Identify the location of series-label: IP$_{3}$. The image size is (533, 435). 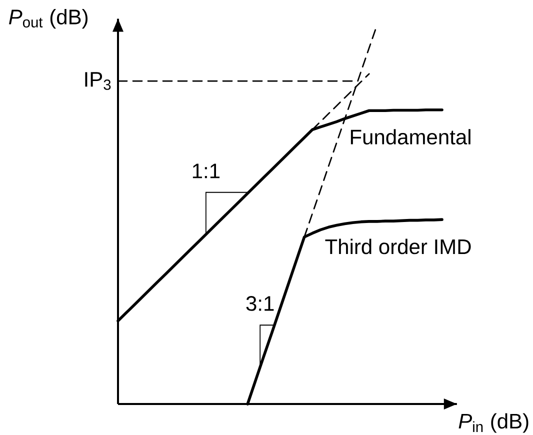
(98, 81).